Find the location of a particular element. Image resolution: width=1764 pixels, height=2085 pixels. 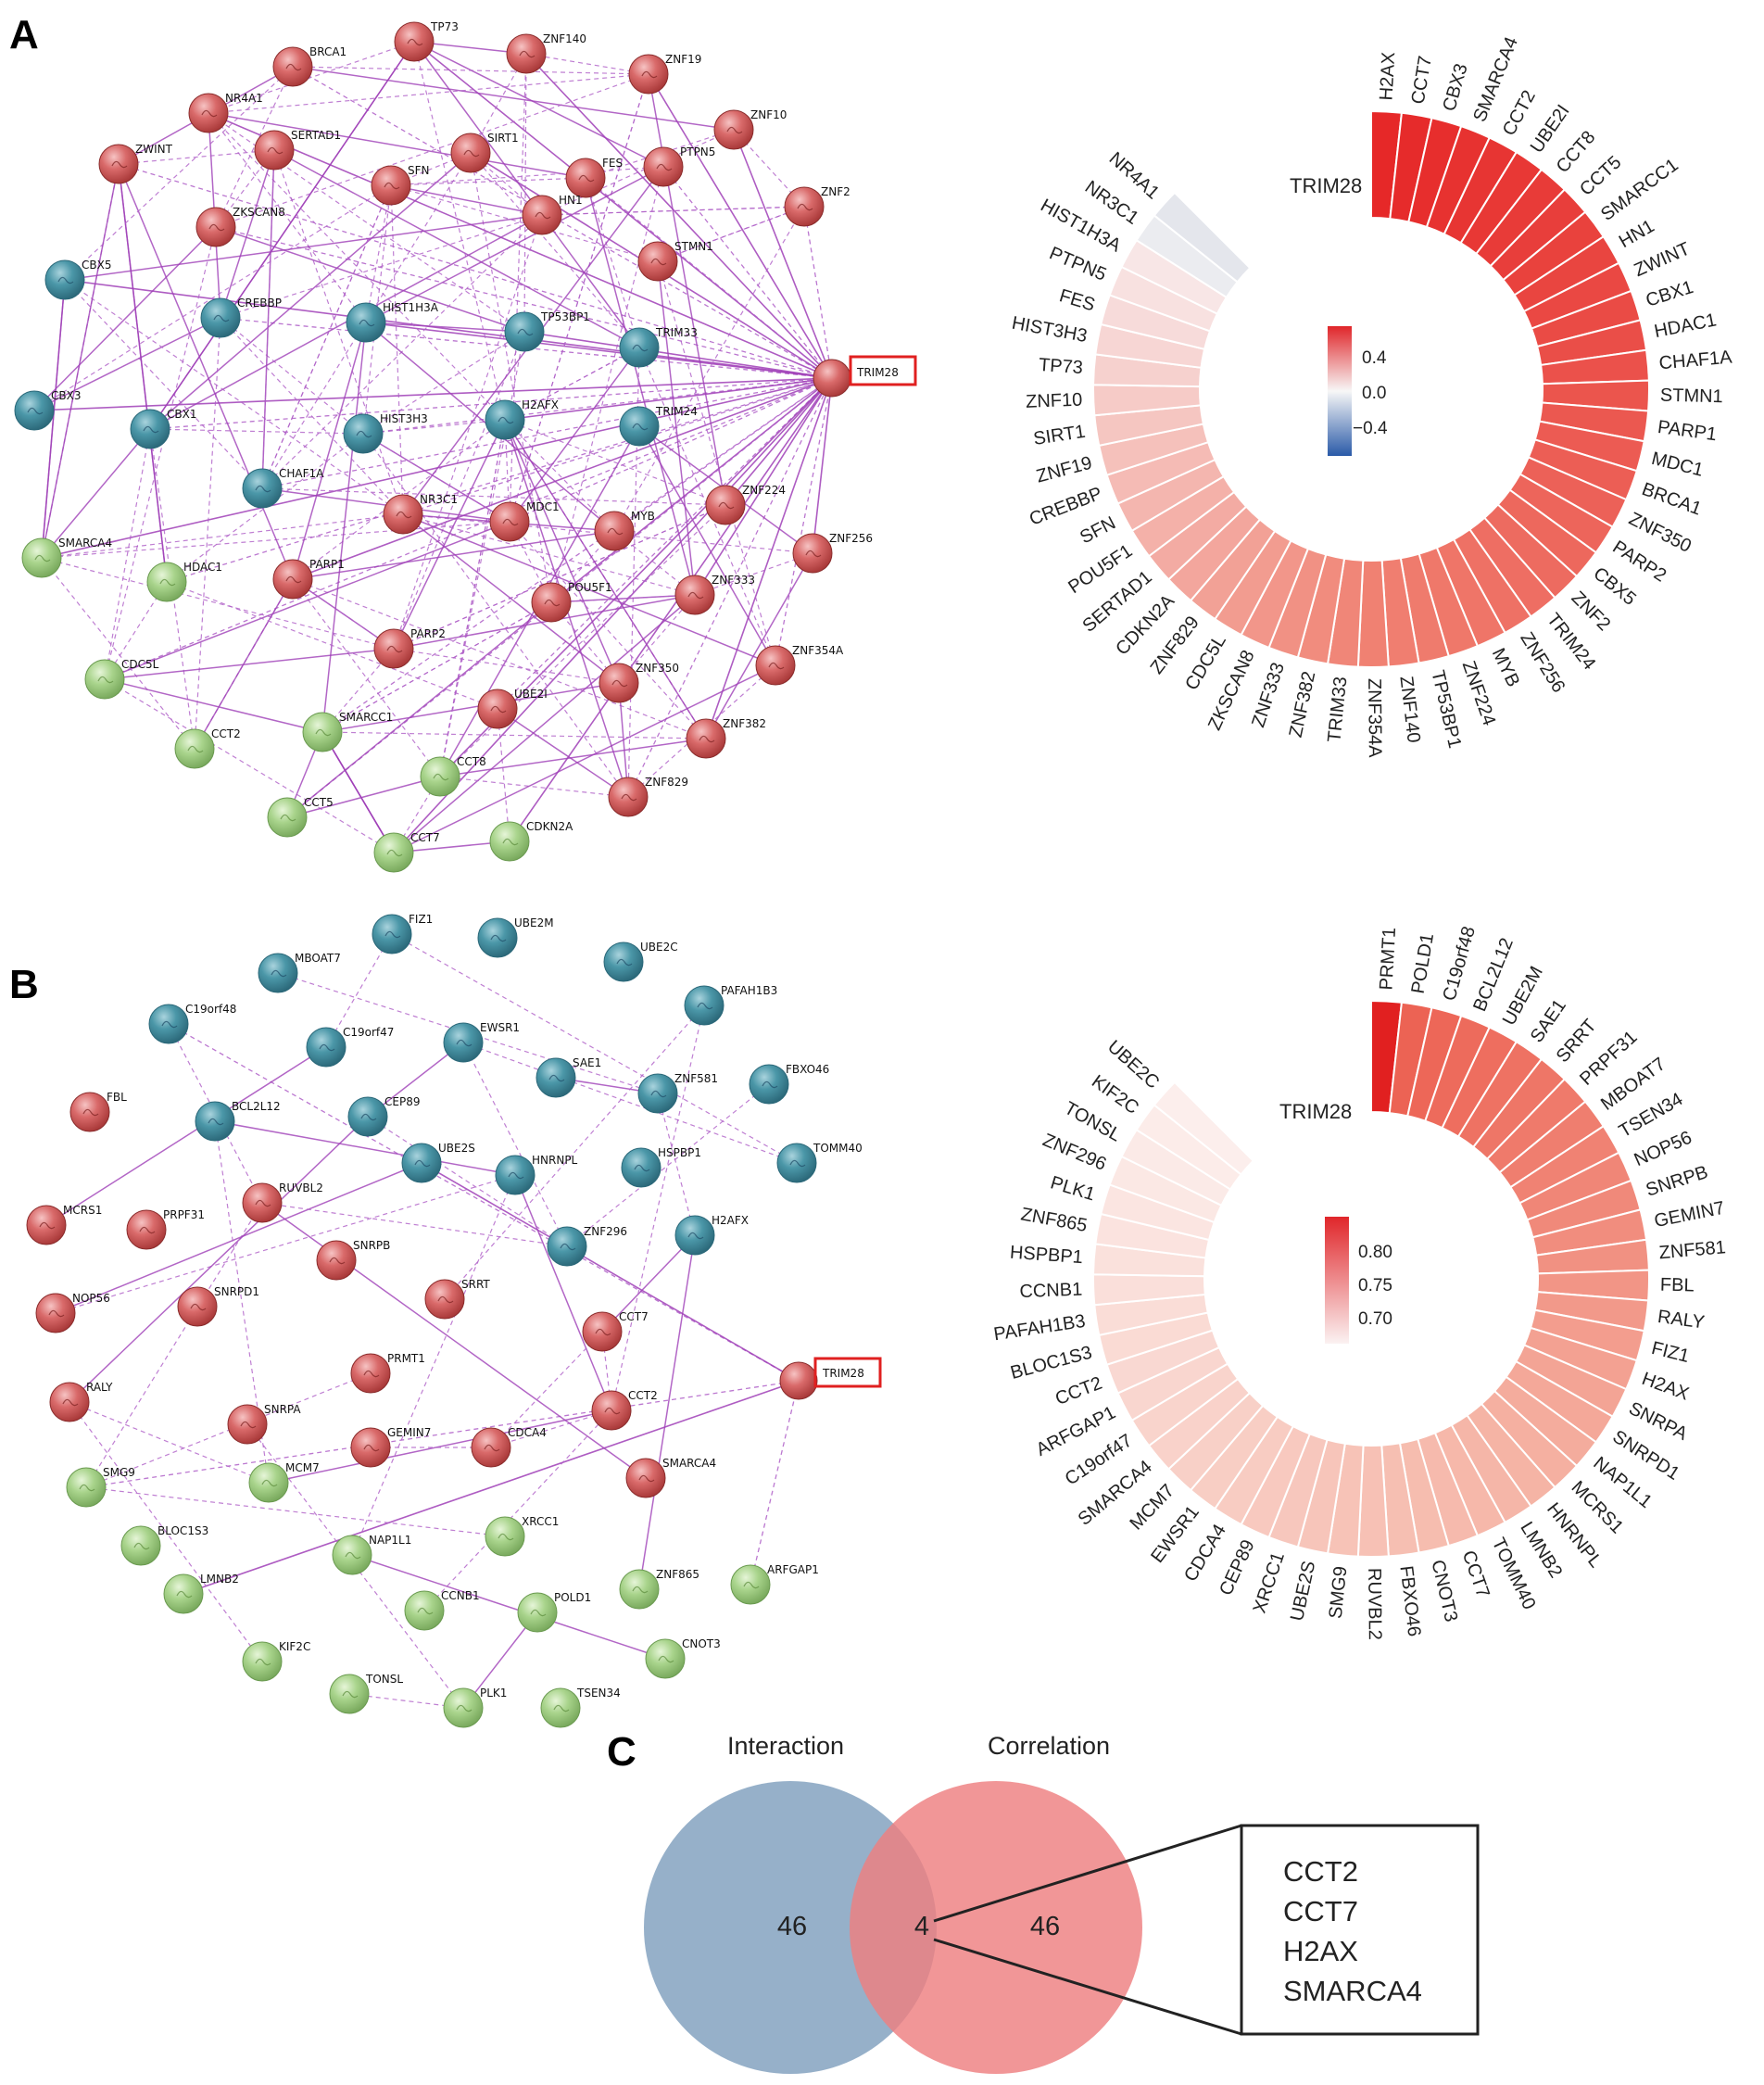

net-b-node-label-cct7: CCT7 is located at coordinates (634, 1316).